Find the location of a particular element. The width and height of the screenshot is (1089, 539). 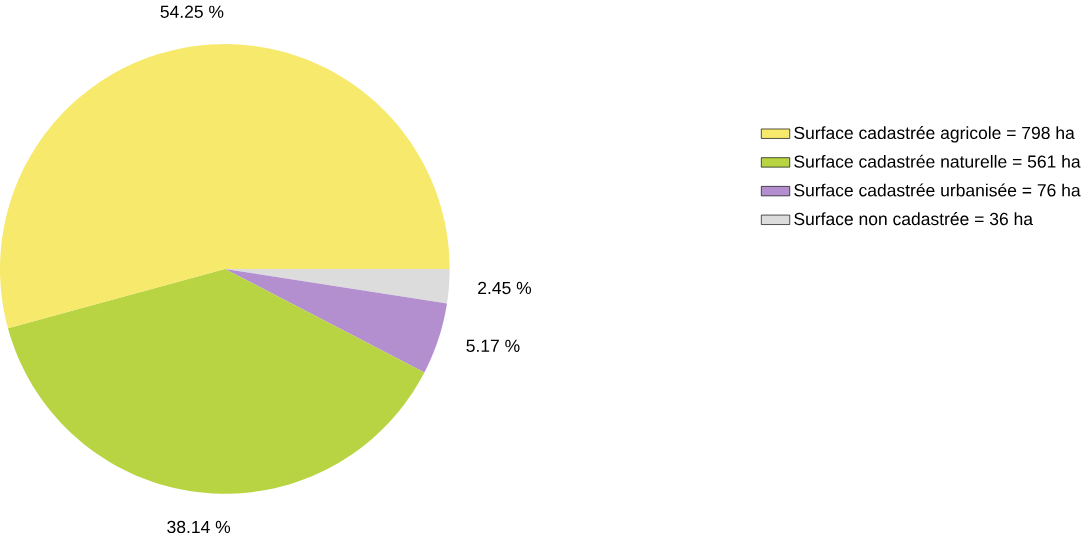

data-label: 38.14 % is located at coordinates (199, 527).